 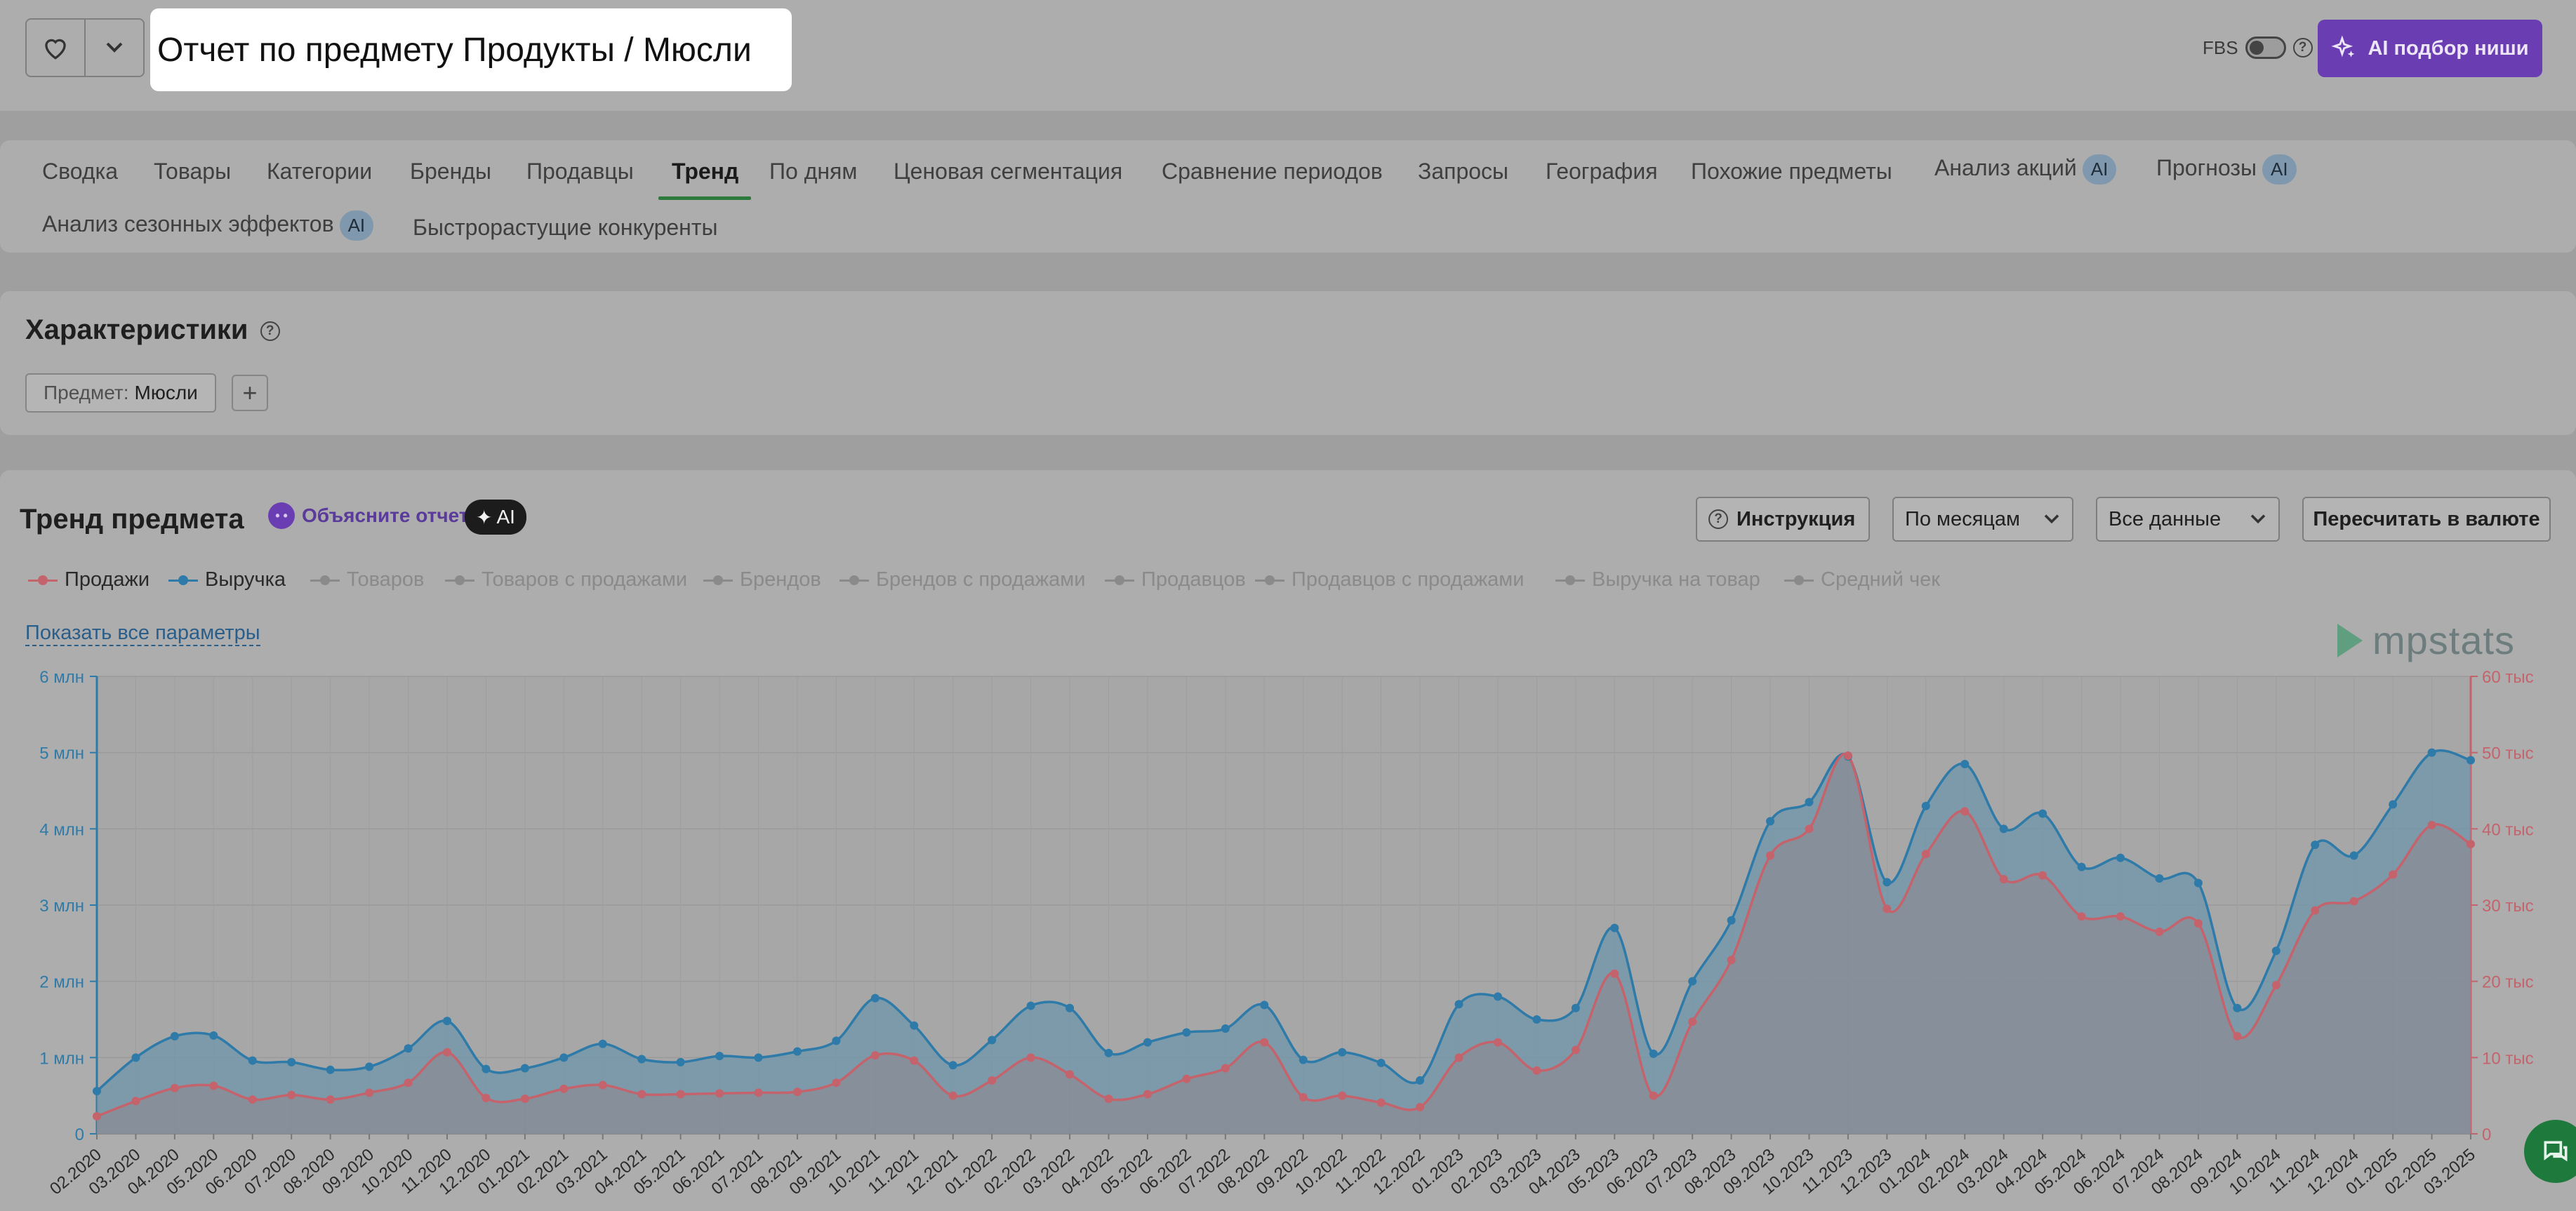 I want to click on legend-item: Выручка, so click(x=227, y=579).